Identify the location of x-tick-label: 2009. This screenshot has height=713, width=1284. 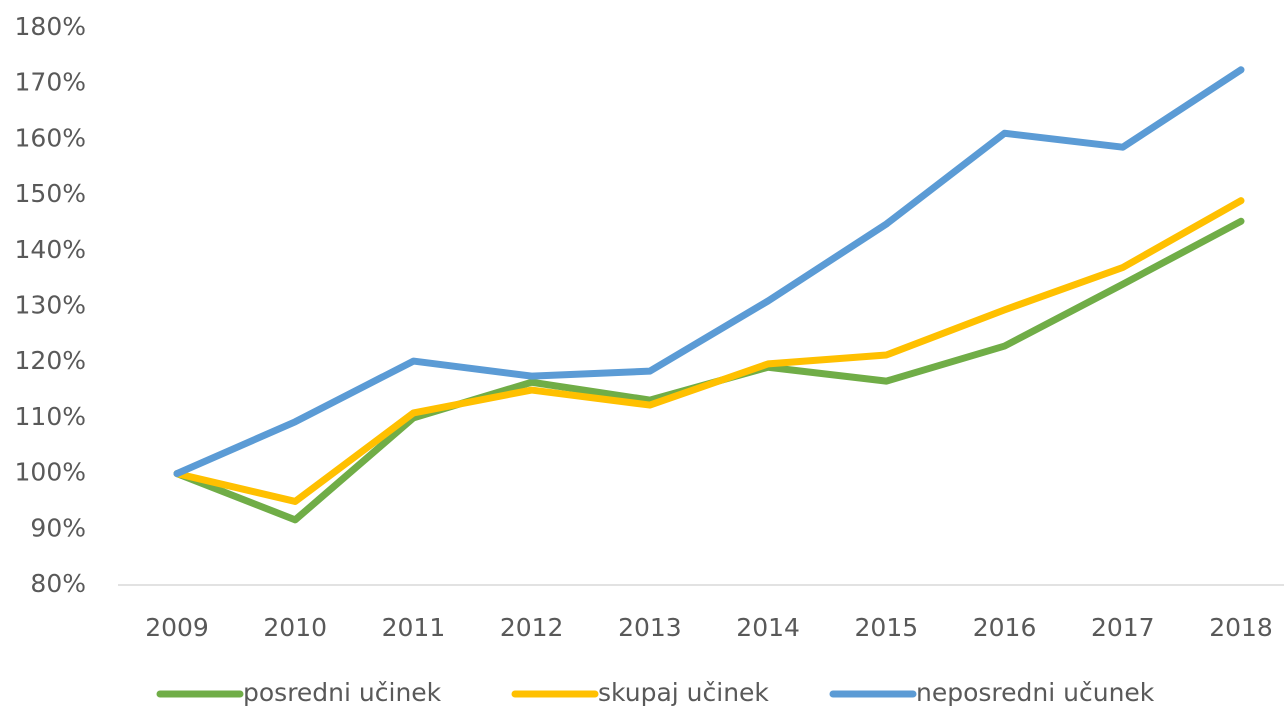
(177, 627).